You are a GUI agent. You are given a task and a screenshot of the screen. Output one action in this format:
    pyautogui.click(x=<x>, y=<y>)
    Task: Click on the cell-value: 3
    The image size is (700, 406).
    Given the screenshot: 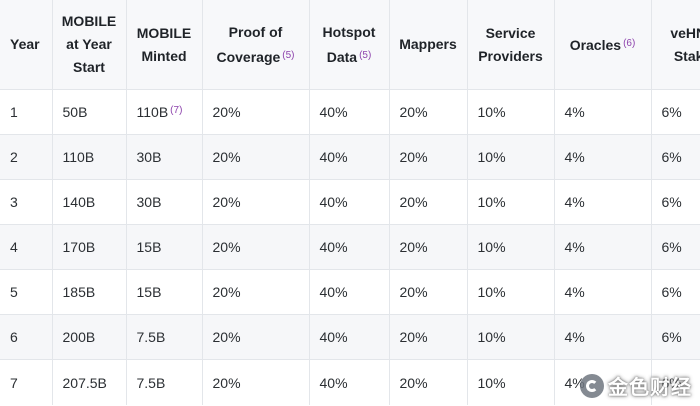 What is the action you would take?
    pyautogui.click(x=14, y=202)
    